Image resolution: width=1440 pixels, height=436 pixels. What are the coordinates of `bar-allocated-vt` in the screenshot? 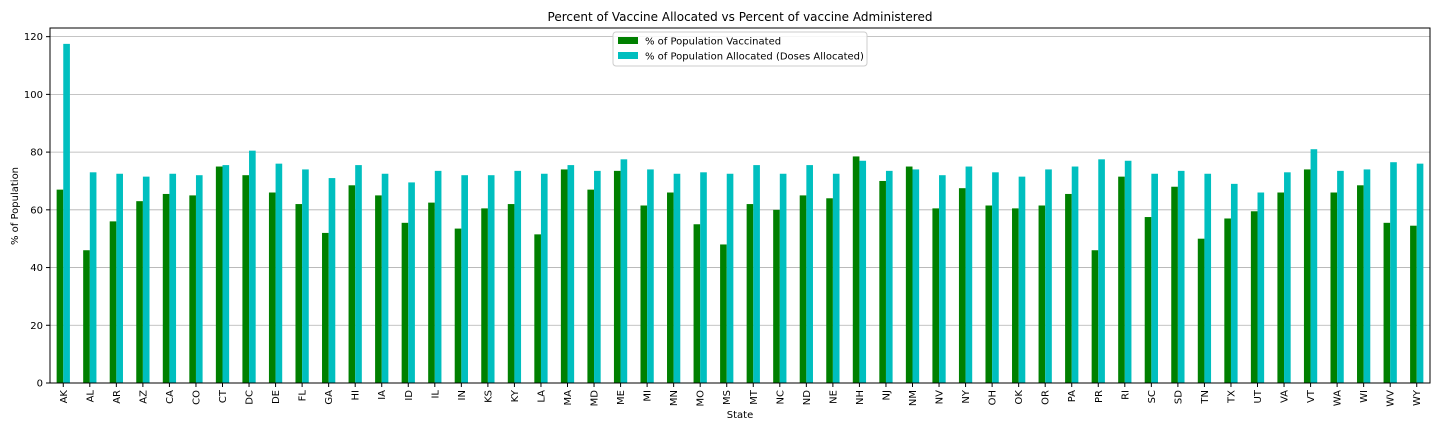 It's located at (1314, 266).